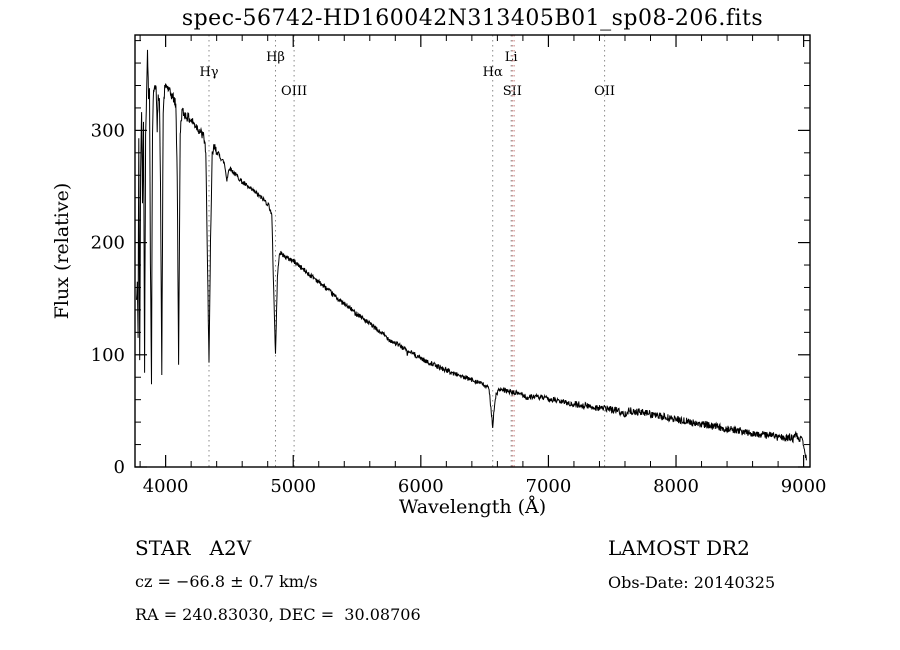  What do you see at coordinates (512, 91) in the screenshot?
I see `spectral-line-label: SII` at bounding box center [512, 91].